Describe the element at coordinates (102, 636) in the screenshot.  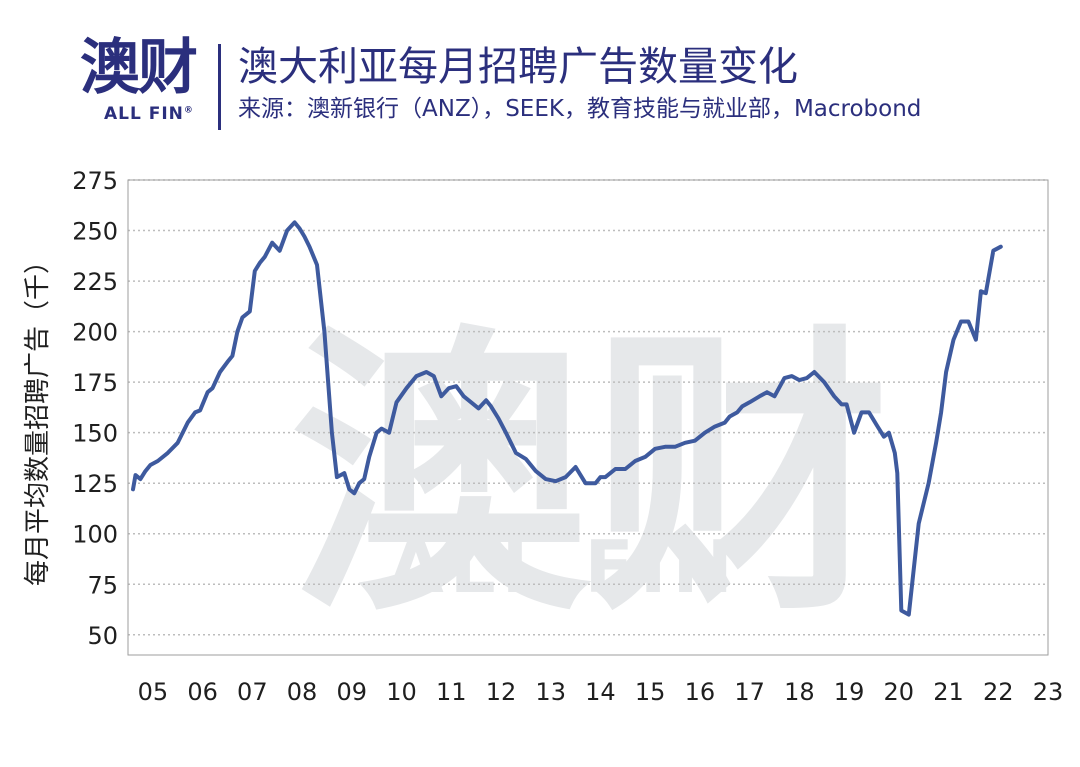
I see `y-tick-label: 50` at that location.